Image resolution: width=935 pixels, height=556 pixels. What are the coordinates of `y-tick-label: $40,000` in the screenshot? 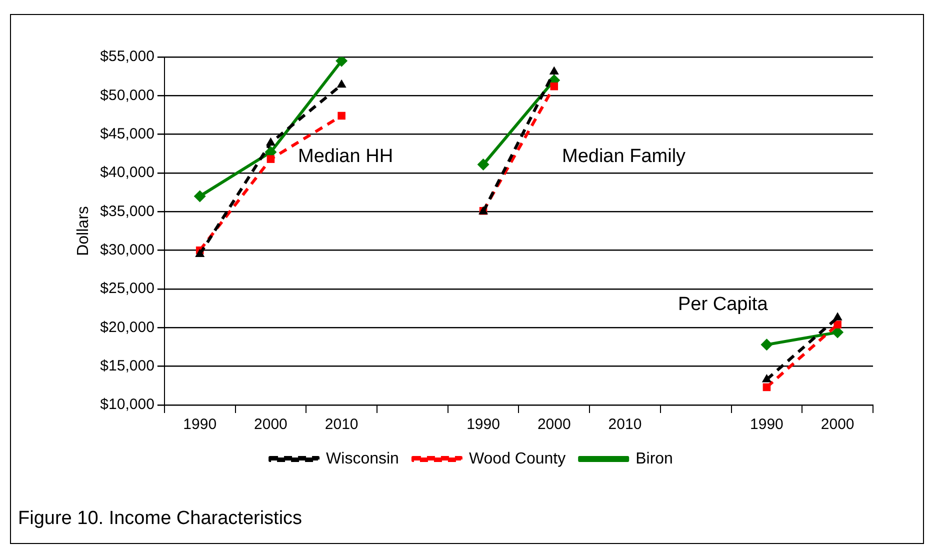 It's located at (127, 173).